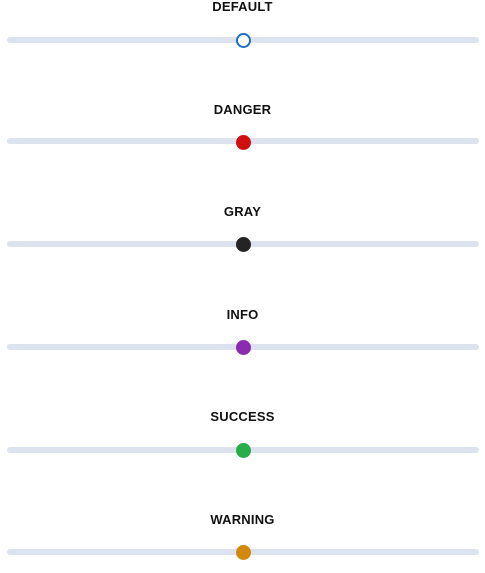  What do you see at coordinates (242, 7) in the screenshot?
I see `slider-label-default: DEFAULT` at bounding box center [242, 7].